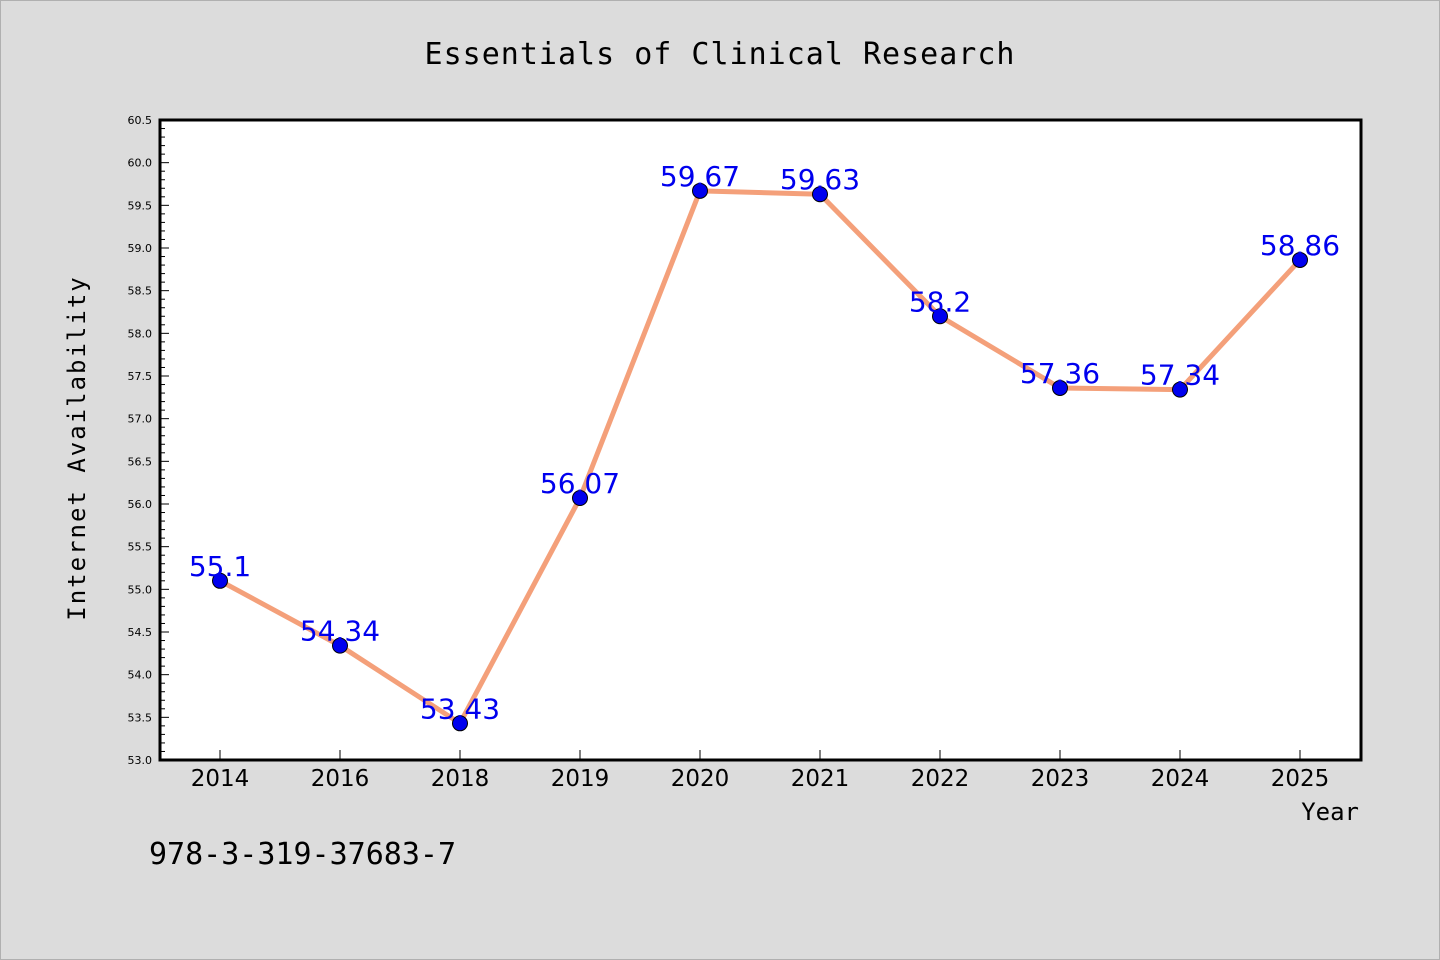 Image resolution: width=1440 pixels, height=960 pixels. What do you see at coordinates (1300, 779) in the screenshot?
I see `x-tick-label: 2025` at bounding box center [1300, 779].